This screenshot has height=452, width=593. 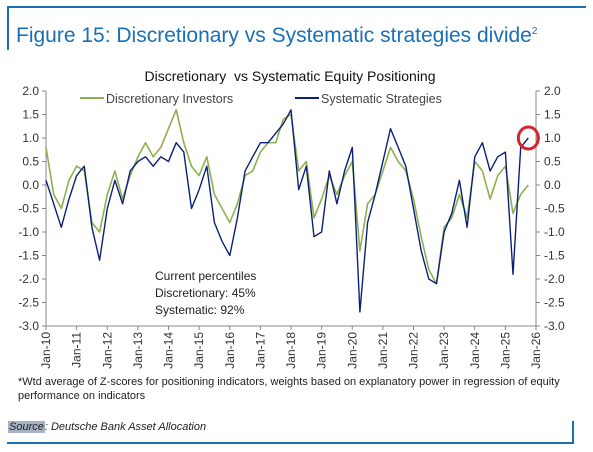 I want to click on y-tick-label-left: -2.5, so click(x=28, y=303).